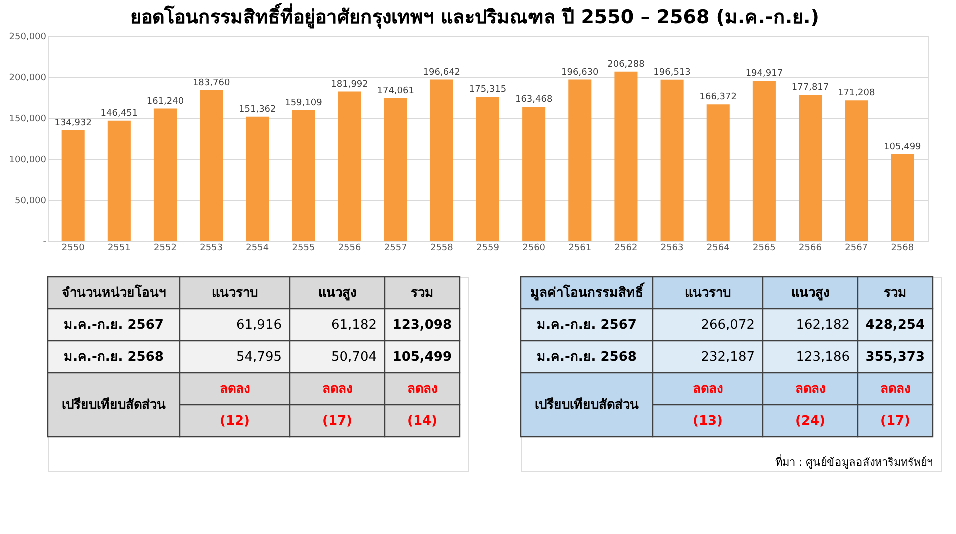  What do you see at coordinates (422, 325) in the screenshot?
I see `text: 123,098` at bounding box center [422, 325].